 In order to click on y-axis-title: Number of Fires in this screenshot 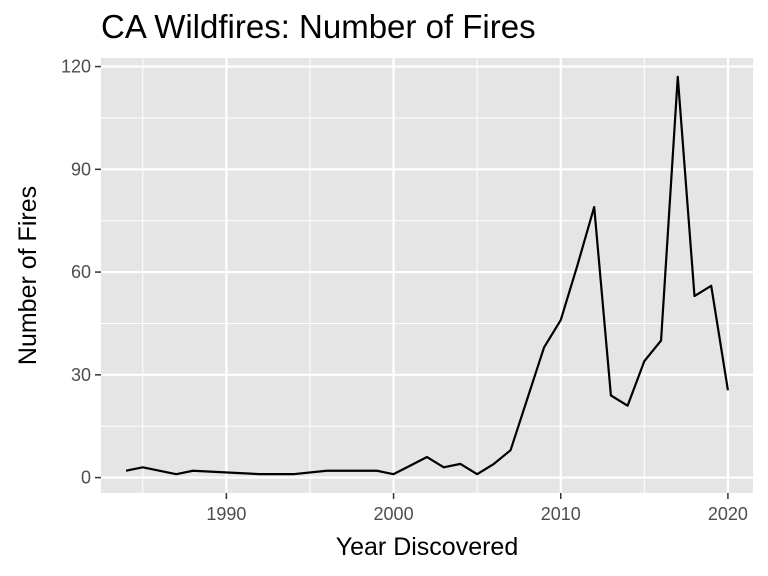, I will do `click(28, 275)`.